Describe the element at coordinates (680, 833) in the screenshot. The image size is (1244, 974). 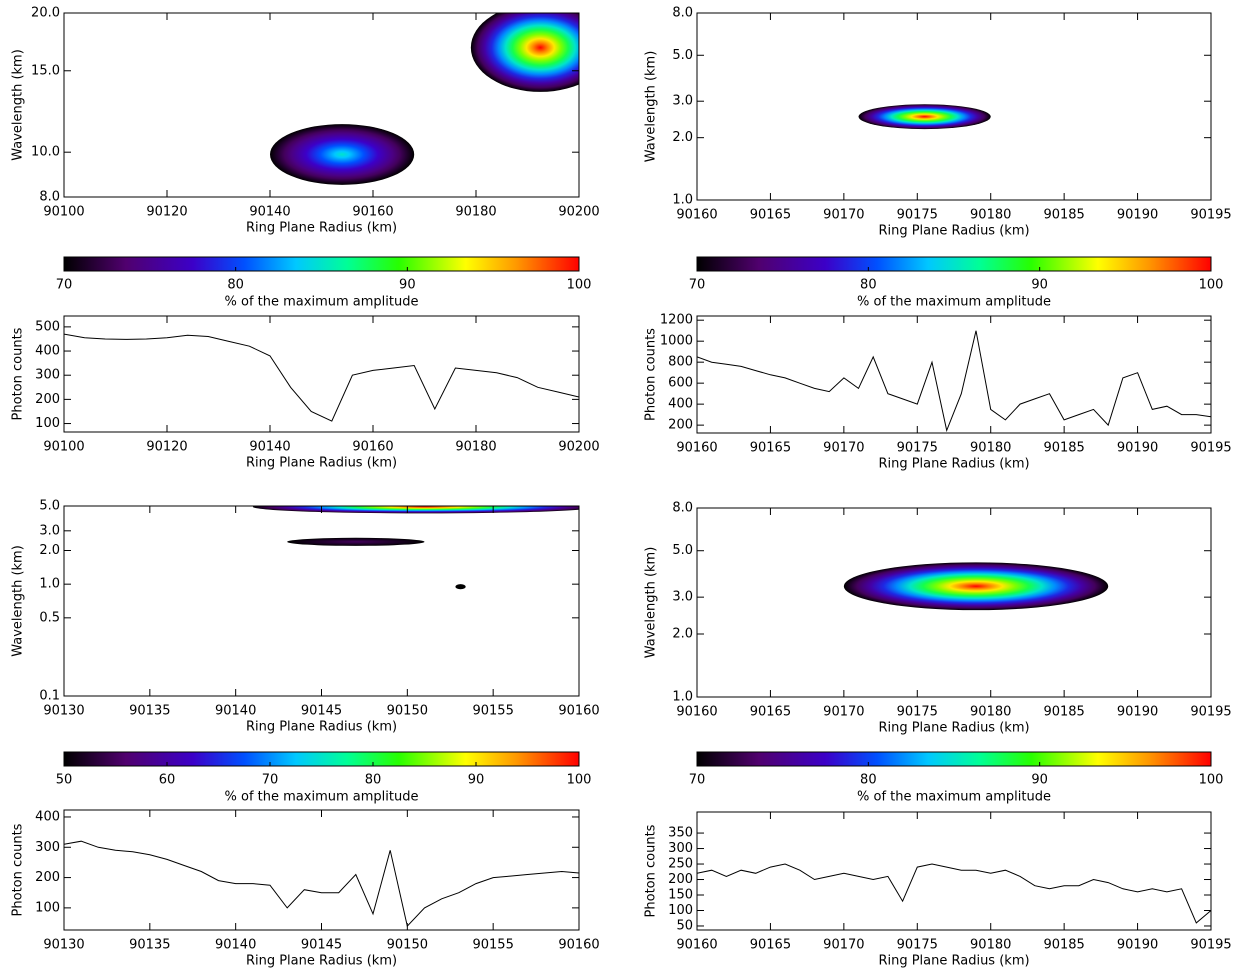
I see `y-tick-label: 350` at that location.